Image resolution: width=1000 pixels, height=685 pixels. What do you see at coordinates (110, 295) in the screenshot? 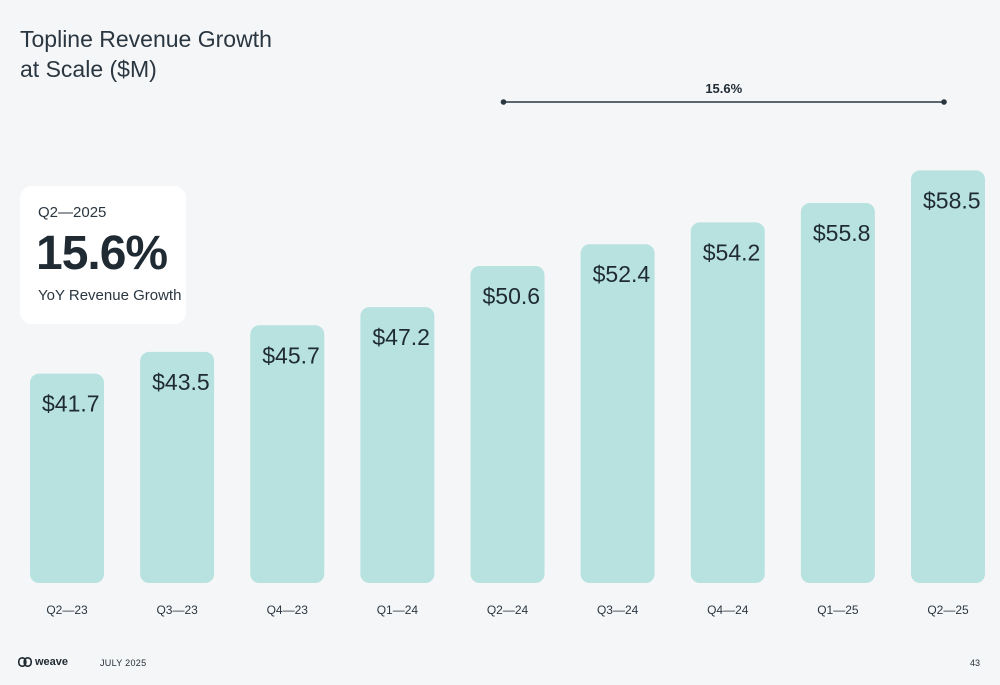
I see `stat-label: YoY Revenue Growth` at bounding box center [110, 295].